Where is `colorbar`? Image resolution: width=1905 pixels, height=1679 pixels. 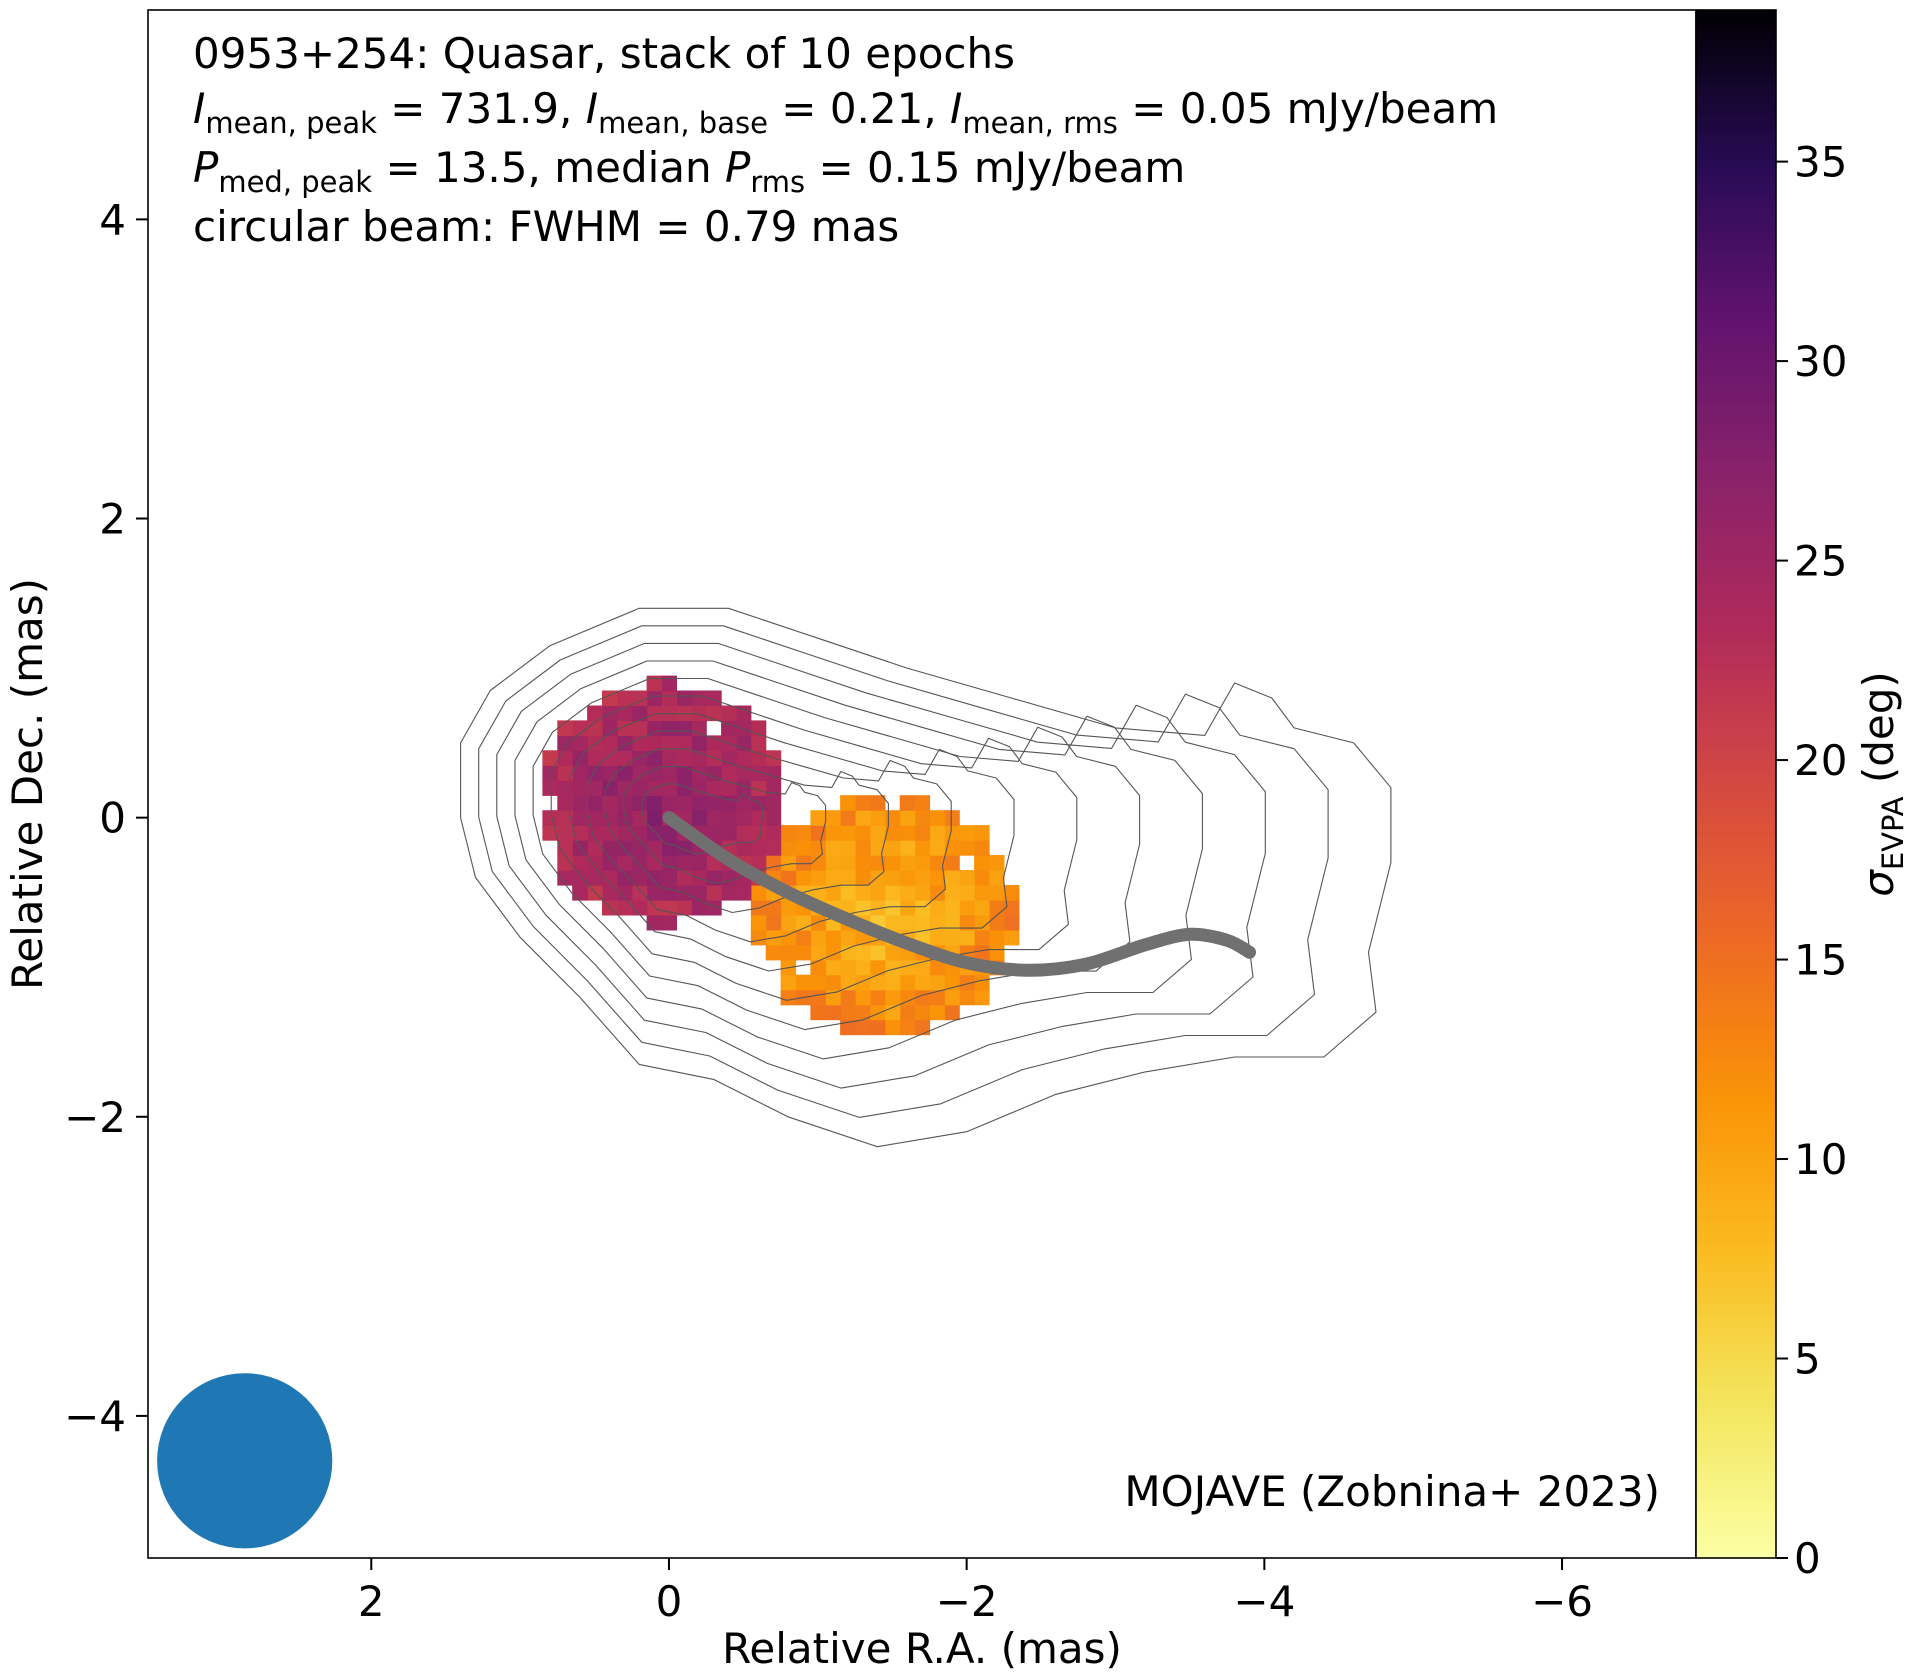 colorbar is located at coordinates (1736, 784).